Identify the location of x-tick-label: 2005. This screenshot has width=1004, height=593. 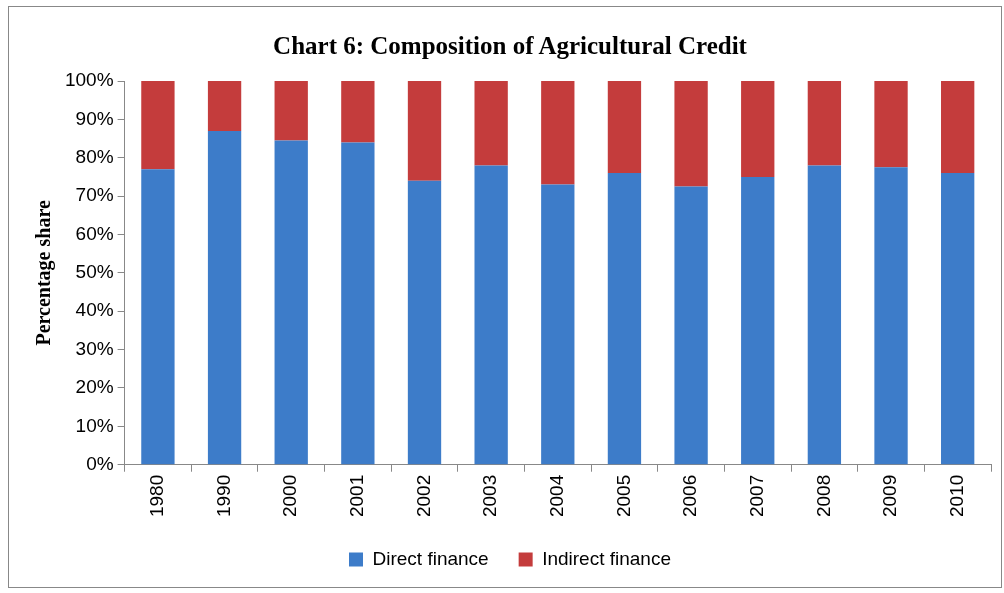
(623, 496).